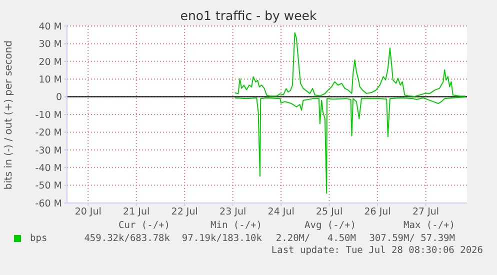  What do you see at coordinates (222, 238) in the screenshot?
I see `text: 97.19k/183.10k` at bounding box center [222, 238].